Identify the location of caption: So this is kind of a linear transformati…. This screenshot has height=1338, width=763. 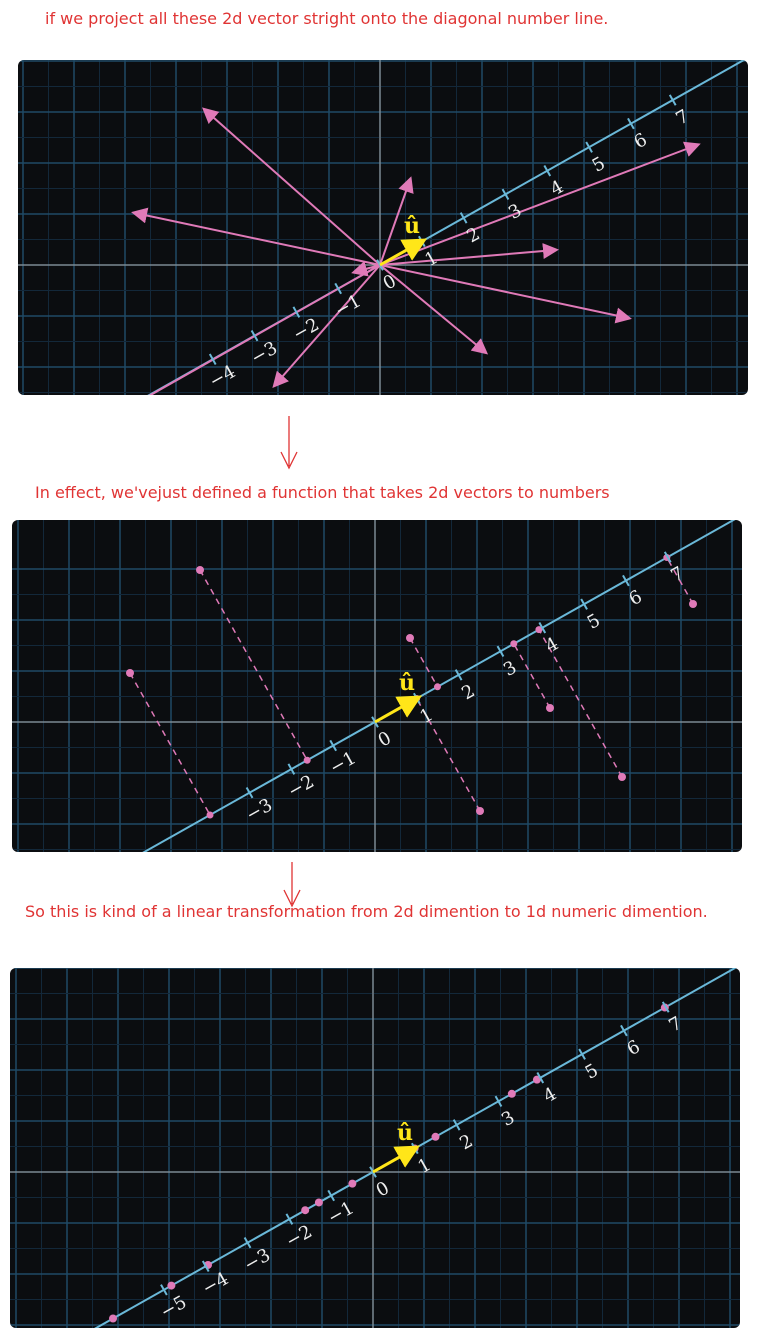
(366, 911).